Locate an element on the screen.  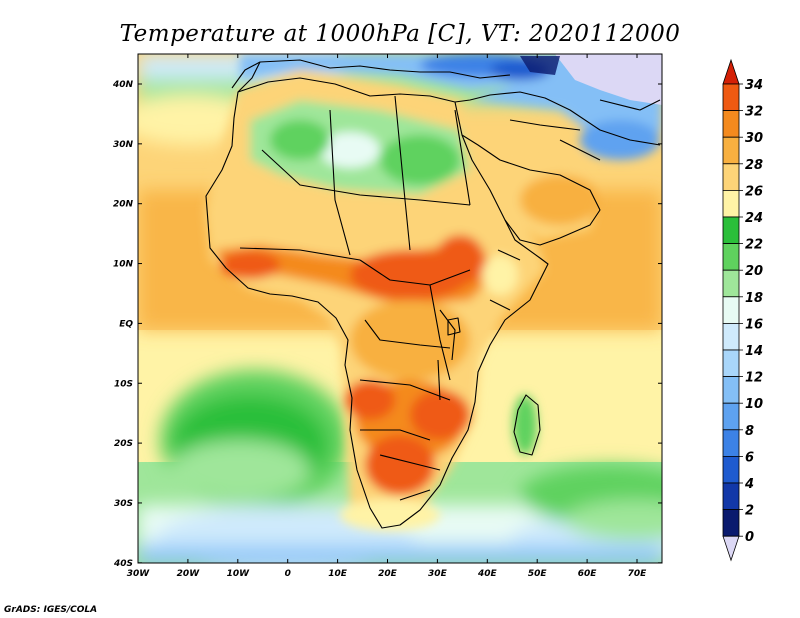
colorbar-under-arrow is located at coordinates (731, 548).